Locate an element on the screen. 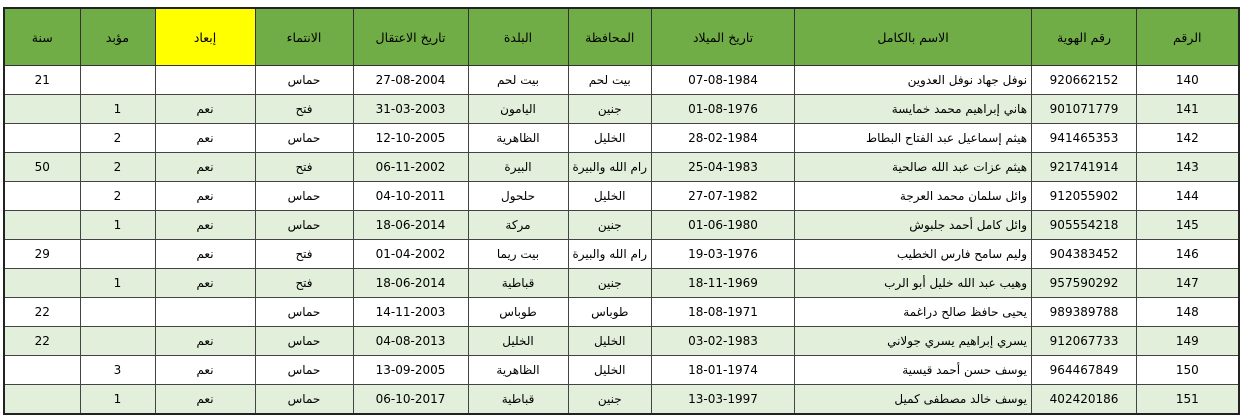  cell-row-number: 143 is located at coordinates (1188, 167).